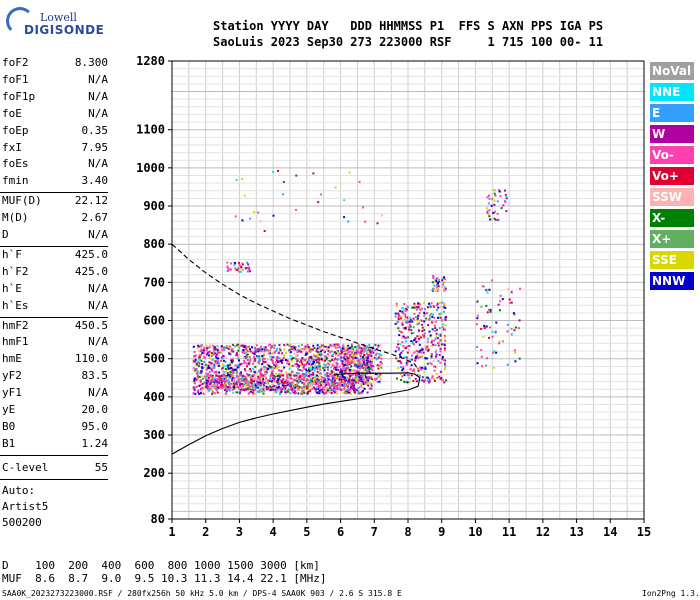  Describe the element at coordinates (154, 282) in the screenshot. I see `y-tick-label: 700` at that location.